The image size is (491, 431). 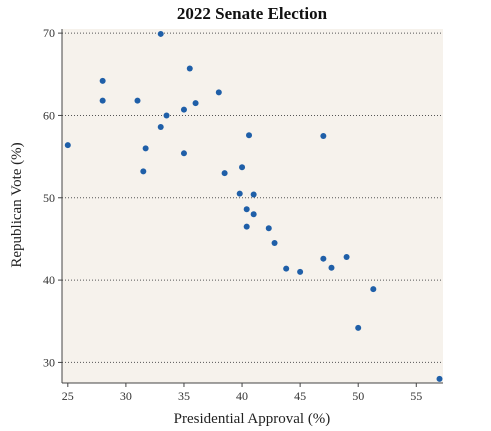 What do you see at coordinates (49, 115) in the screenshot?
I see `y-tick-label: 60` at bounding box center [49, 115].